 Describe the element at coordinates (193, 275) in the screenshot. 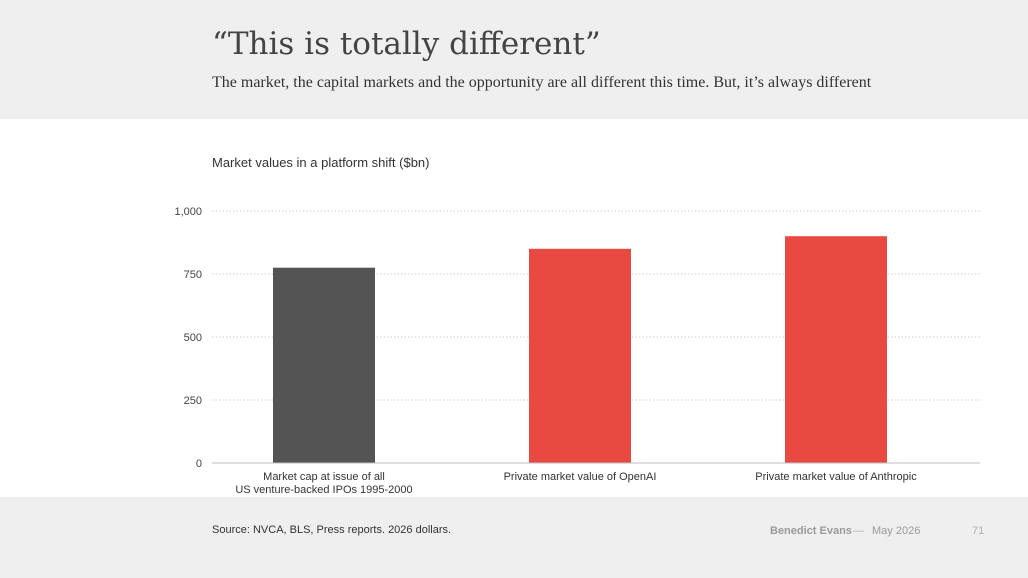

I see `y-tick-label: 750` at that location.